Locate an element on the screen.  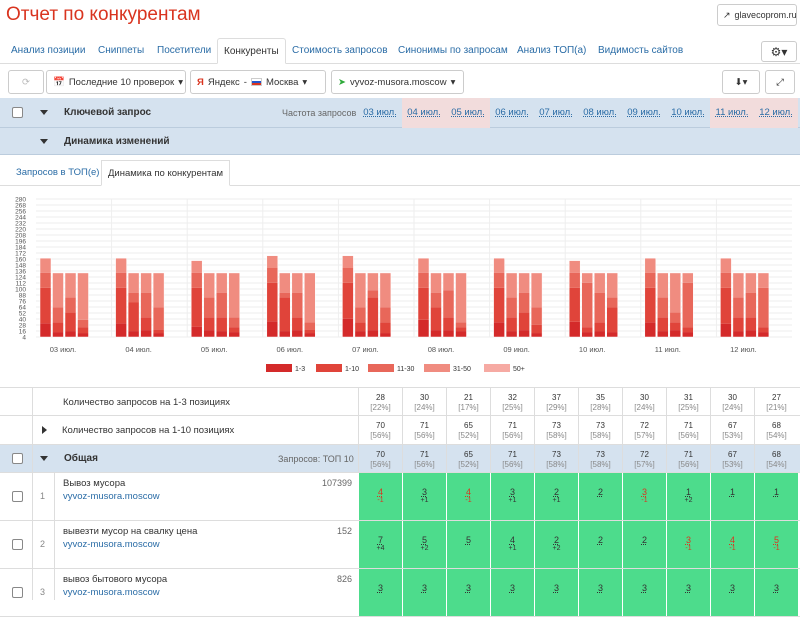
position-cell: 2 +2 is located at coordinates (556, 544).